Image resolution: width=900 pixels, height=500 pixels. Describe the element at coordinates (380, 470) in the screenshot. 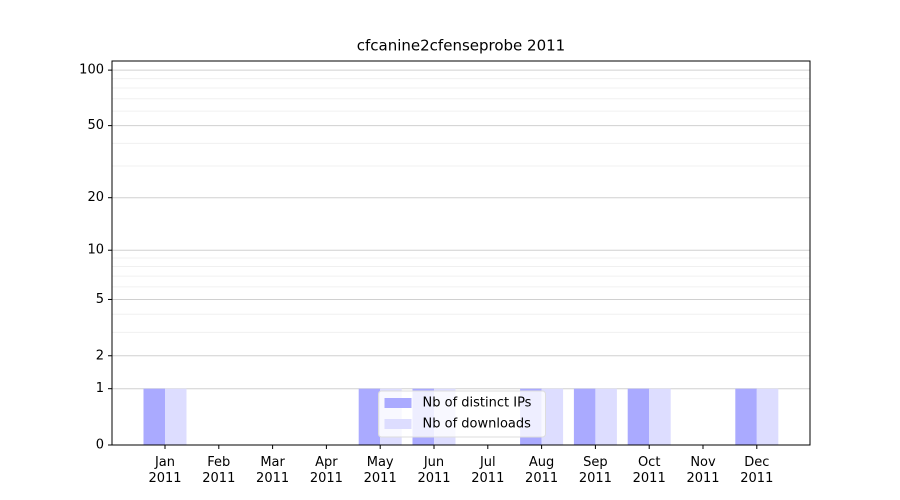

I see `x-tick-label: May 2011` at that location.